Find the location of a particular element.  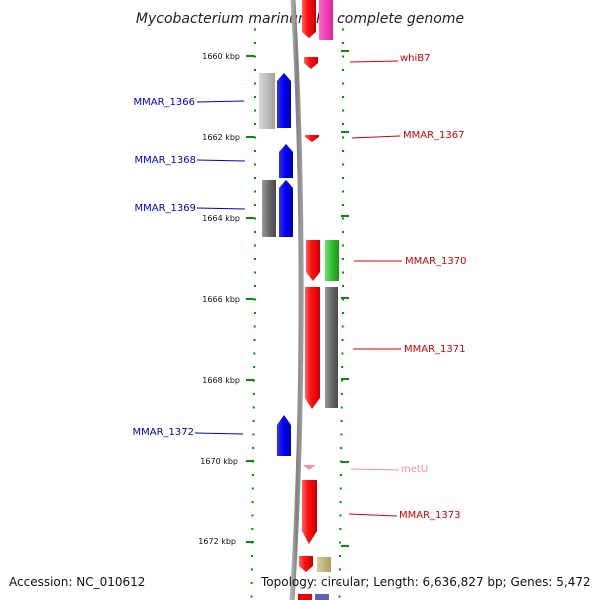

gene-metU is located at coordinates (309, 467).